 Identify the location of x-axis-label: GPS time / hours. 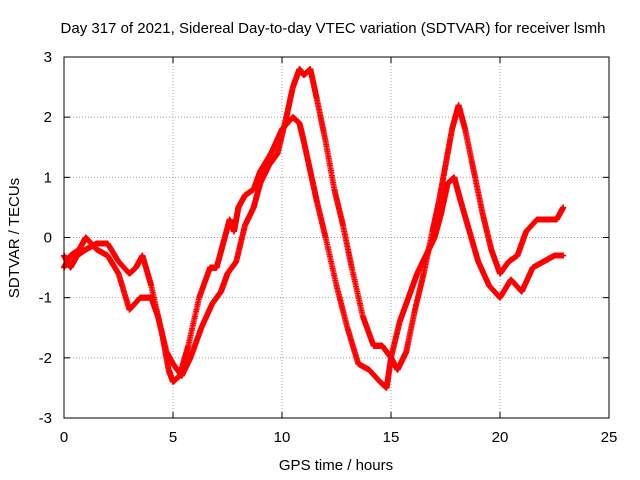
(336, 465).